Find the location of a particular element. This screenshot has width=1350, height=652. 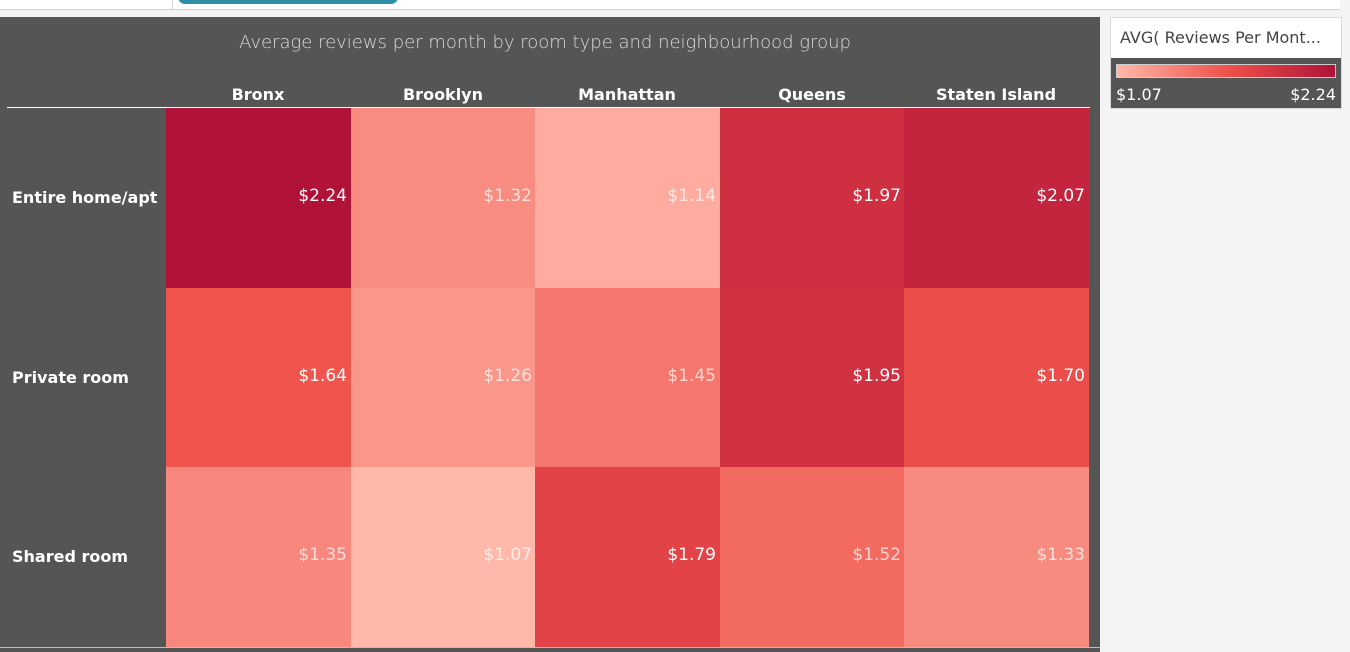

legend-color-ramp is located at coordinates (1226, 71).